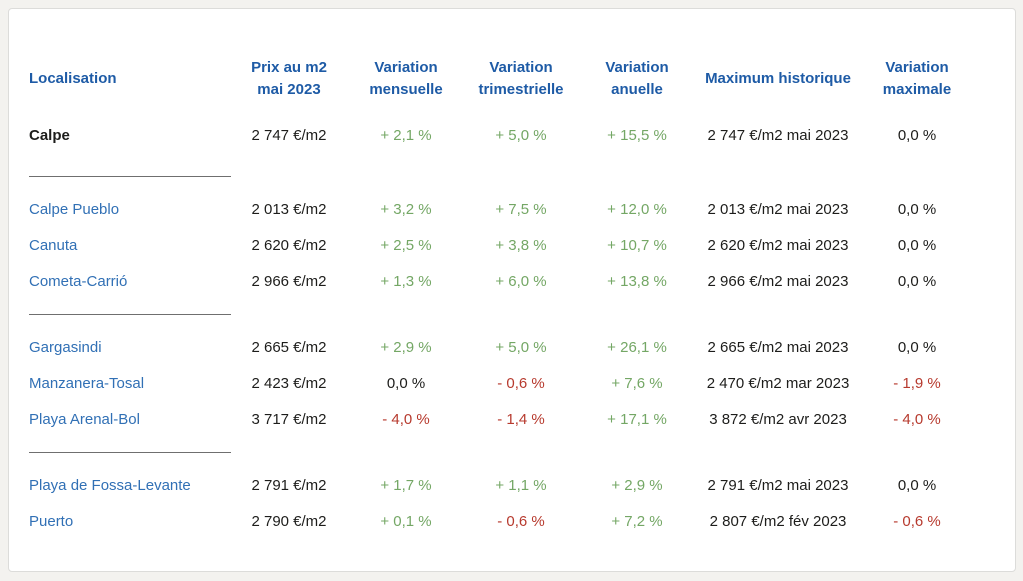 This screenshot has height=581, width=1023. Describe the element at coordinates (521, 79) in the screenshot. I see `column-header-variation-trimestrielle: Variation trimestrielle` at that location.